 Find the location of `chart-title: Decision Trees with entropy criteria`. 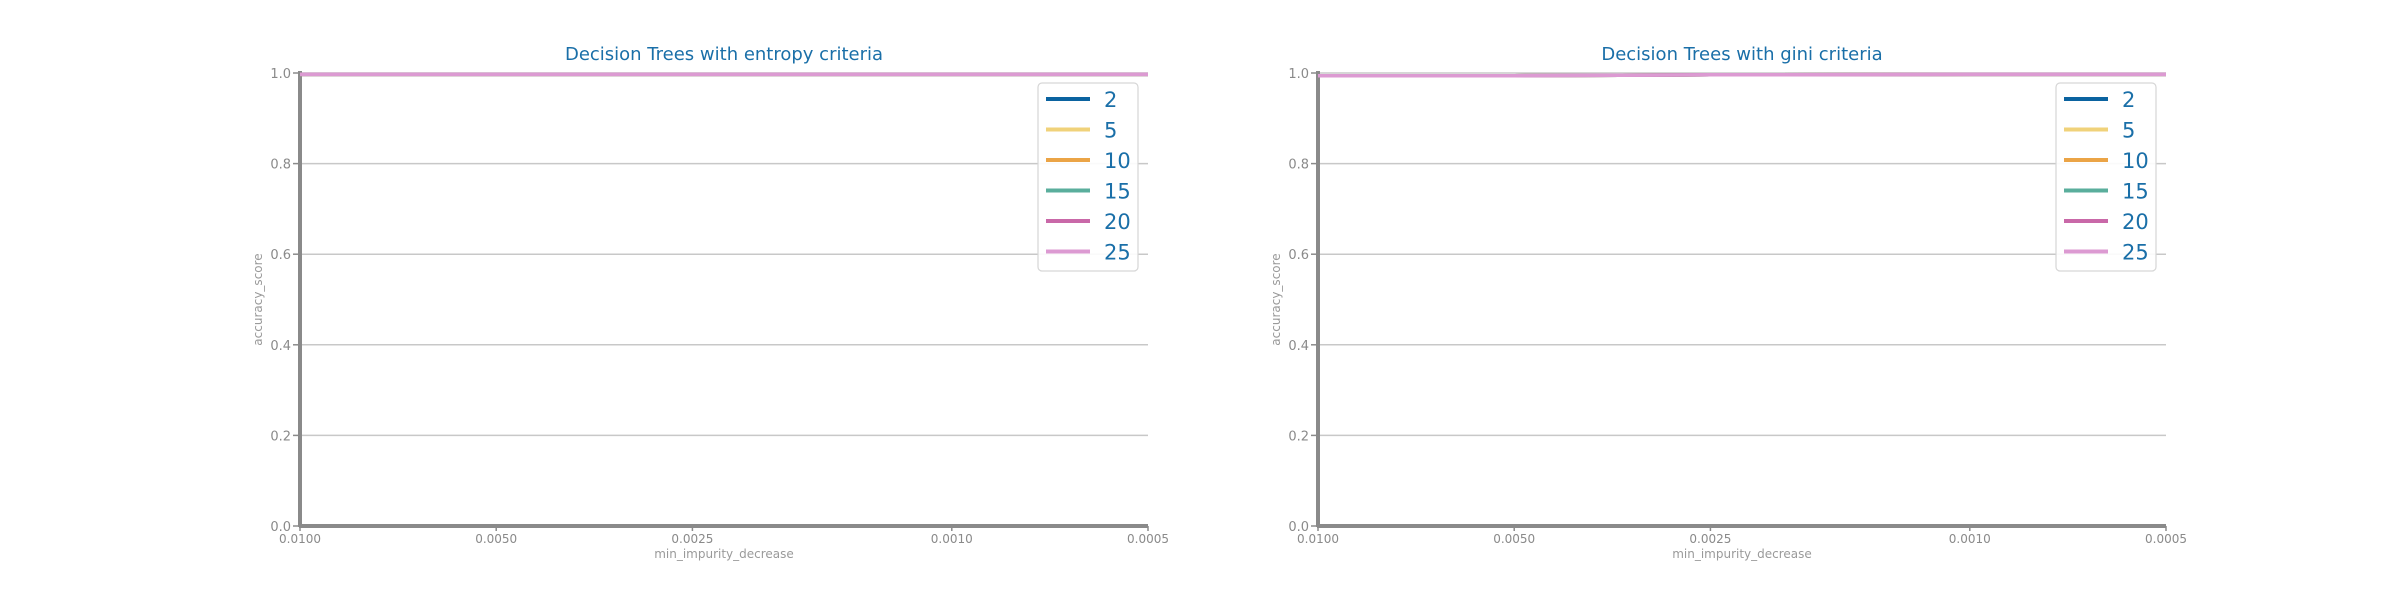

chart-title: Decision Trees with entropy criteria is located at coordinates (724, 54).